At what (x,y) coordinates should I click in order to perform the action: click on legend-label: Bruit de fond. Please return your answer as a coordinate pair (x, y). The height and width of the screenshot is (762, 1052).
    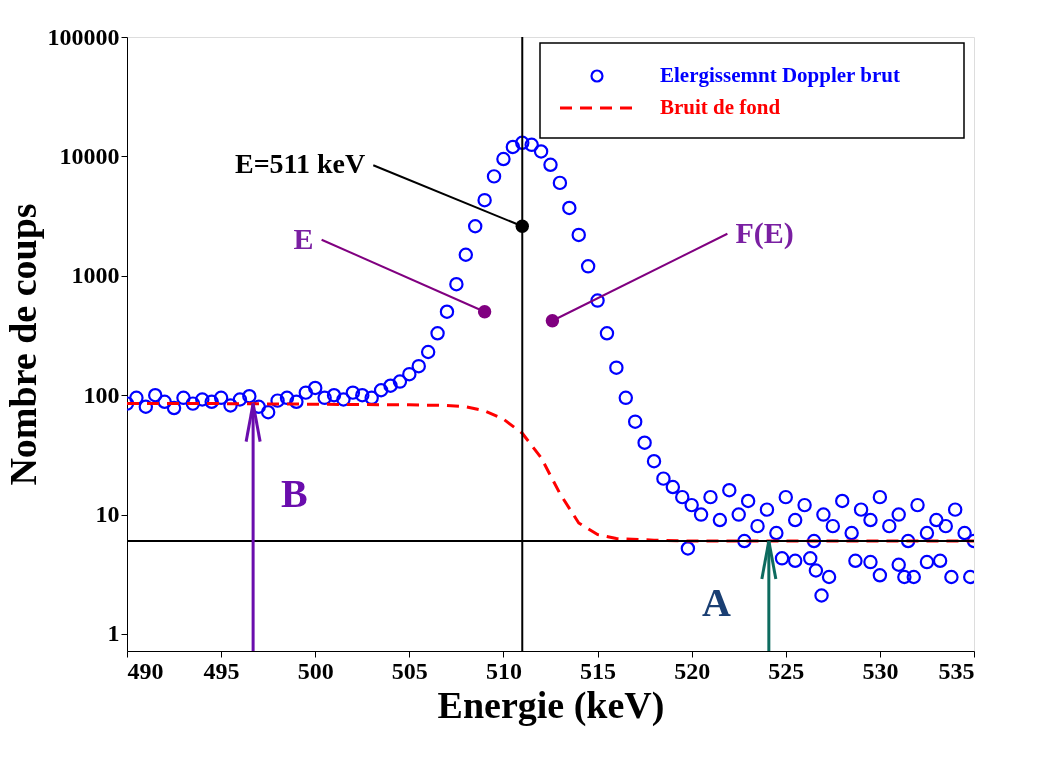
    Looking at the image, I should click on (720, 107).